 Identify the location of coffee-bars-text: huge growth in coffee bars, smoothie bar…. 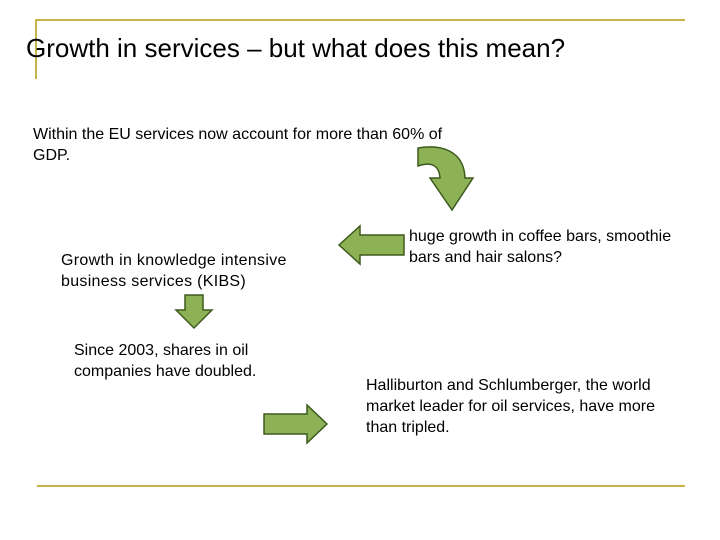
(540, 247).